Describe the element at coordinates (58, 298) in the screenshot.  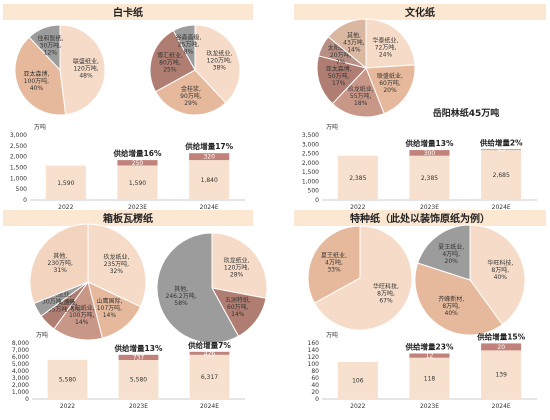
I see `pie-slice-label: 景兴纸业, 30万吨, 4%` at that location.